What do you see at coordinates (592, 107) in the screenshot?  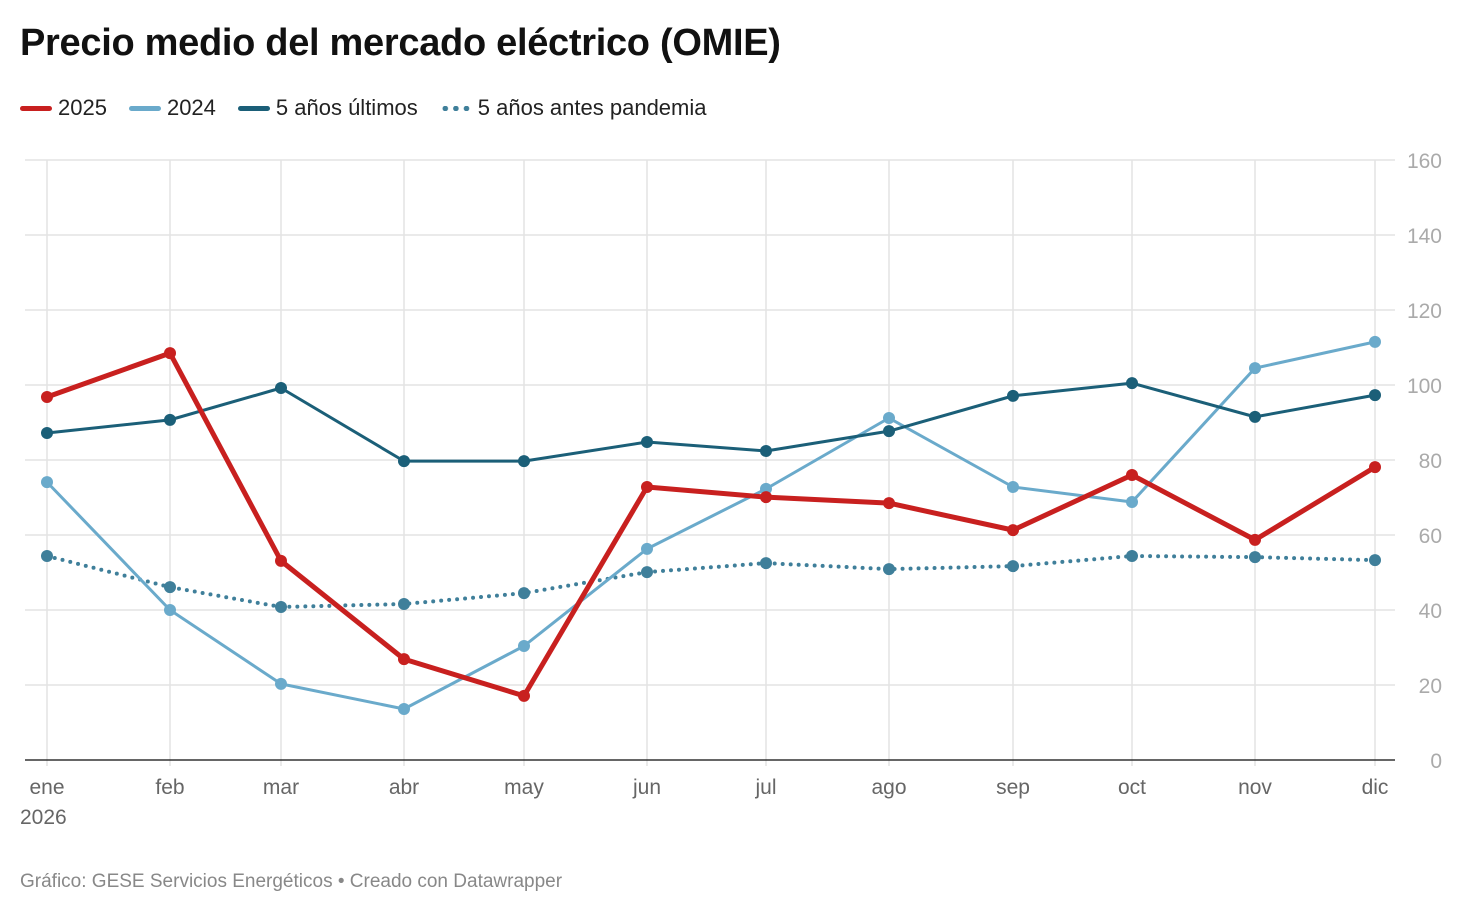 I see `legend-label: 5 años antes pandemia` at bounding box center [592, 107].